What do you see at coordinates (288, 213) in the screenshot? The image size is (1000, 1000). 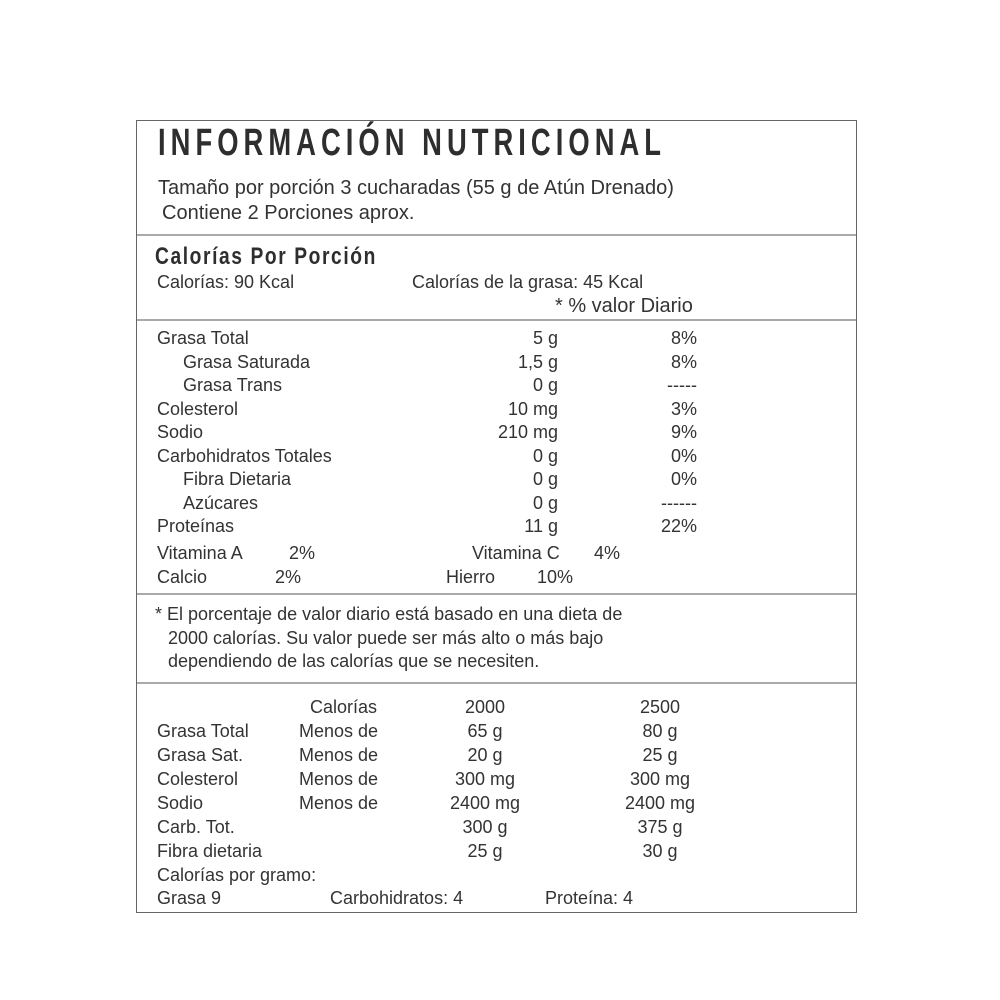 I see `servings-per-container: Contiene 2 Porciones aprox.` at bounding box center [288, 213].